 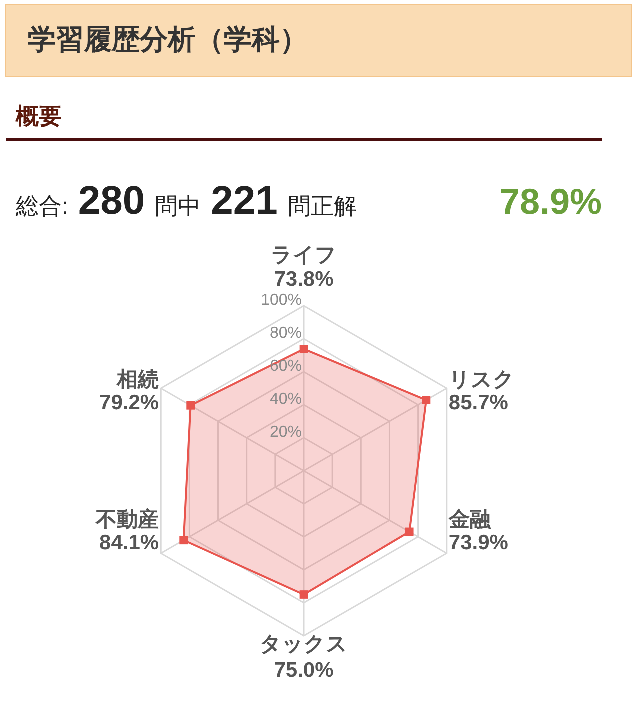 I want to click on data-label: 84.1%, so click(x=130, y=543).